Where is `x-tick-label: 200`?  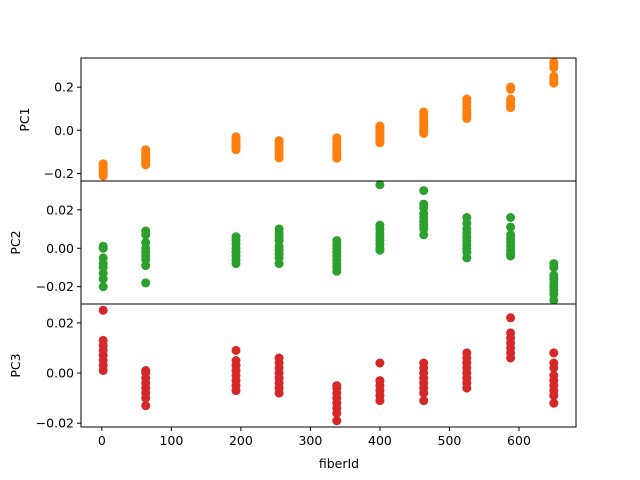 x-tick-label: 200 is located at coordinates (241, 440).